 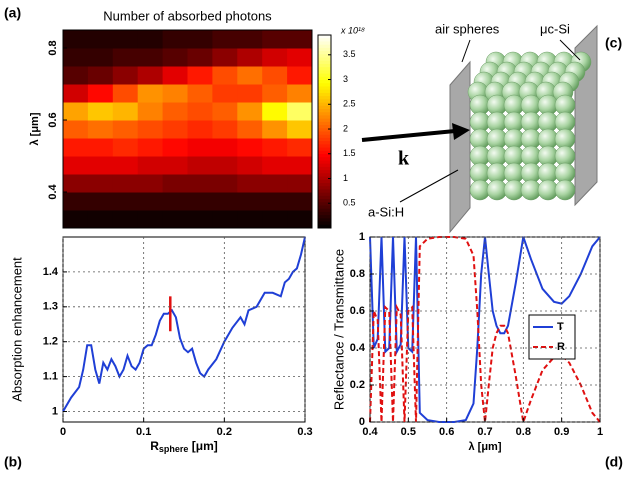 I want to click on diagram-label: a-Si:H, so click(x=386, y=211).